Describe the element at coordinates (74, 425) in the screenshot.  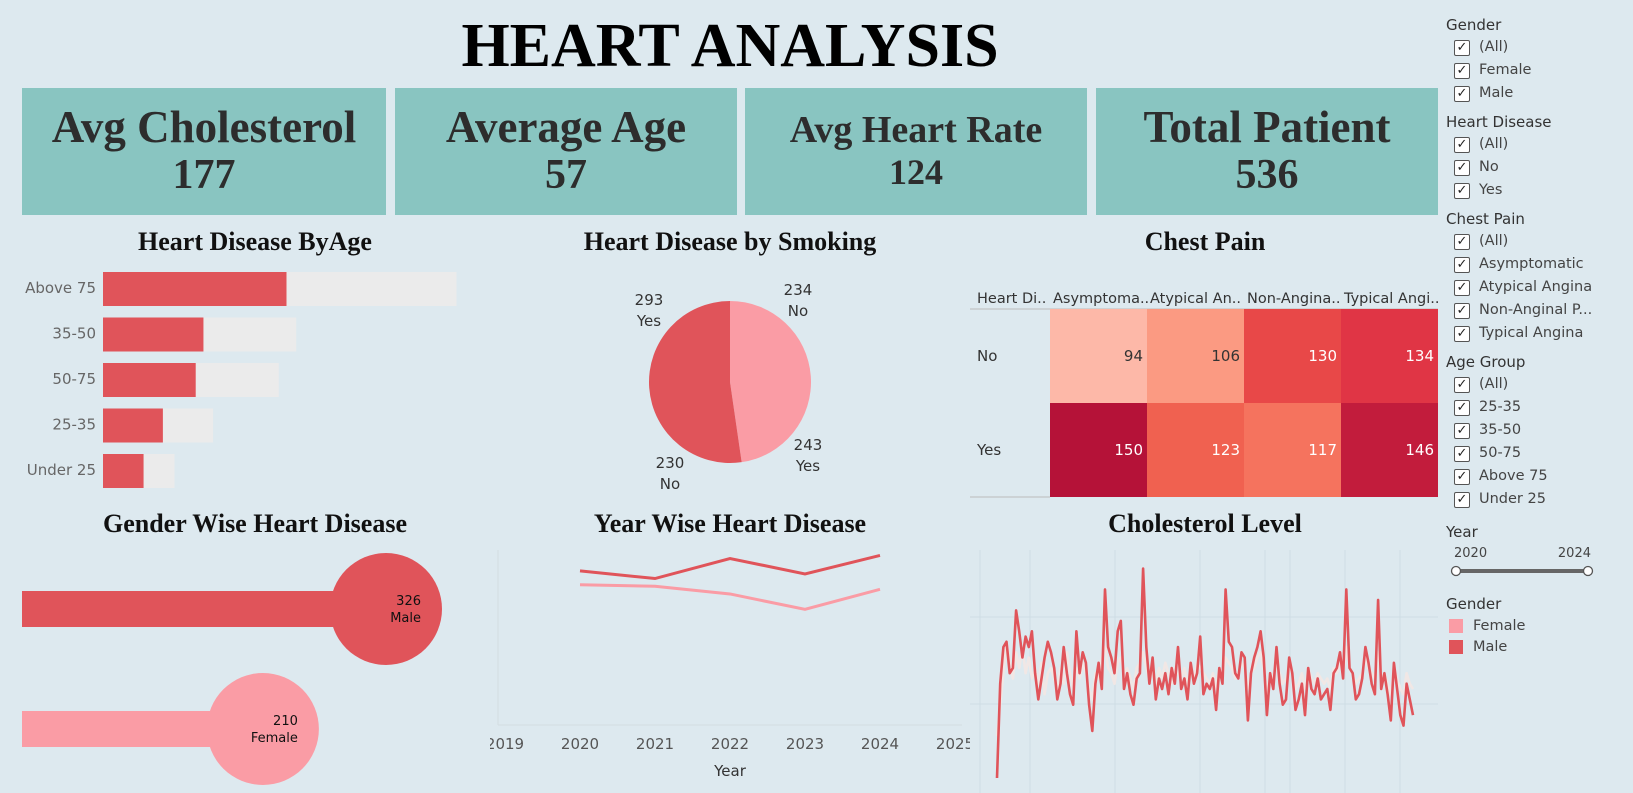
I see `age-category-label: 25-35` at that location.